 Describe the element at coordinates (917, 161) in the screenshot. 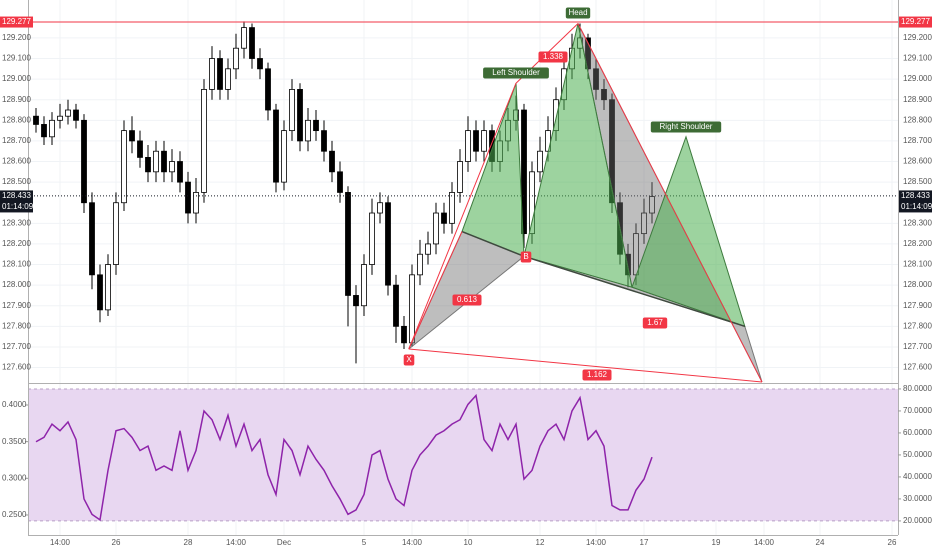

I see `y-tick-label-right: 128.600` at that location.